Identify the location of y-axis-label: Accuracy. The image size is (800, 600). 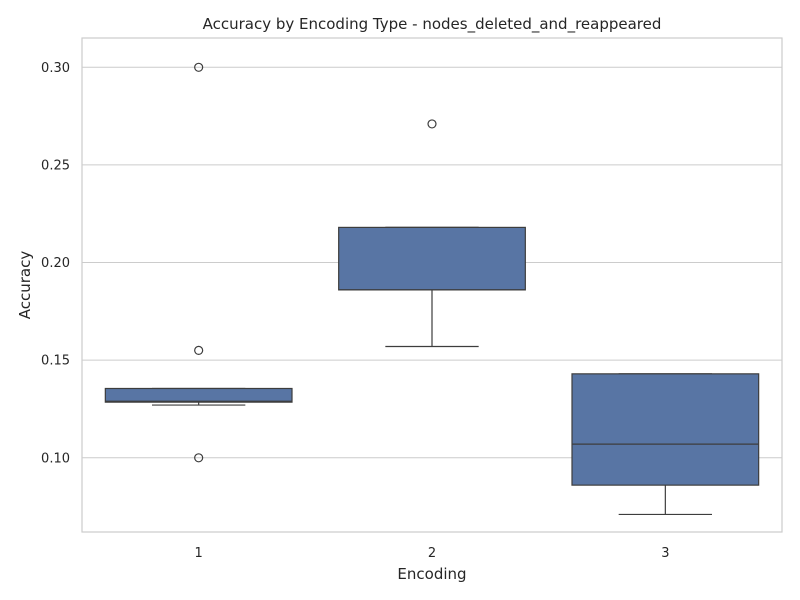
(25, 285).